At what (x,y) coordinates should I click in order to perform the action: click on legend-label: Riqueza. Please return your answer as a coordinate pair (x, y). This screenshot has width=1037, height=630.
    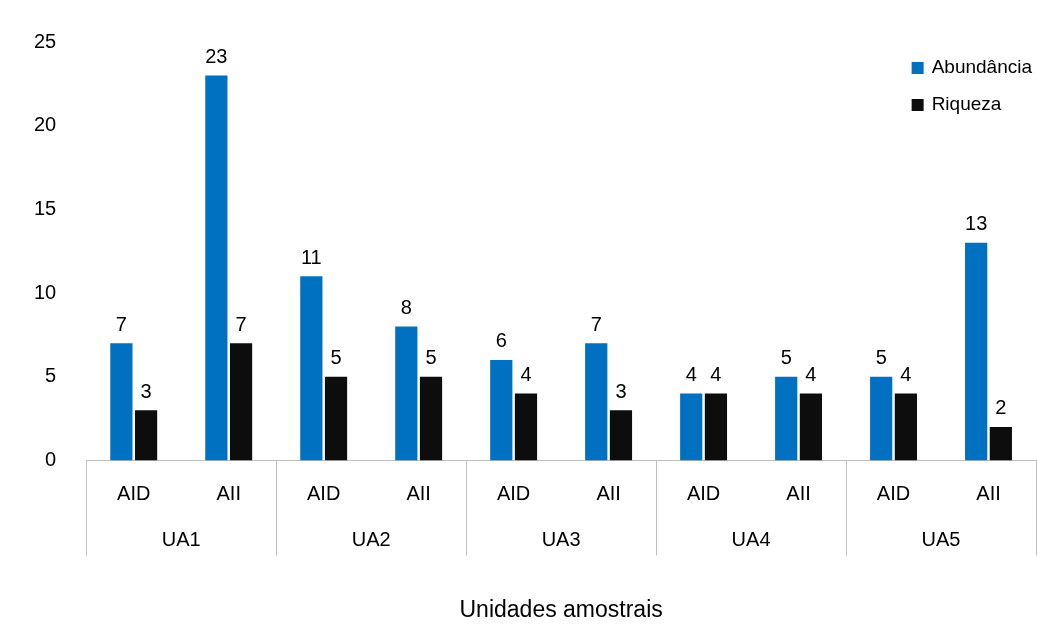
    Looking at the image, I should click on (966, 104).